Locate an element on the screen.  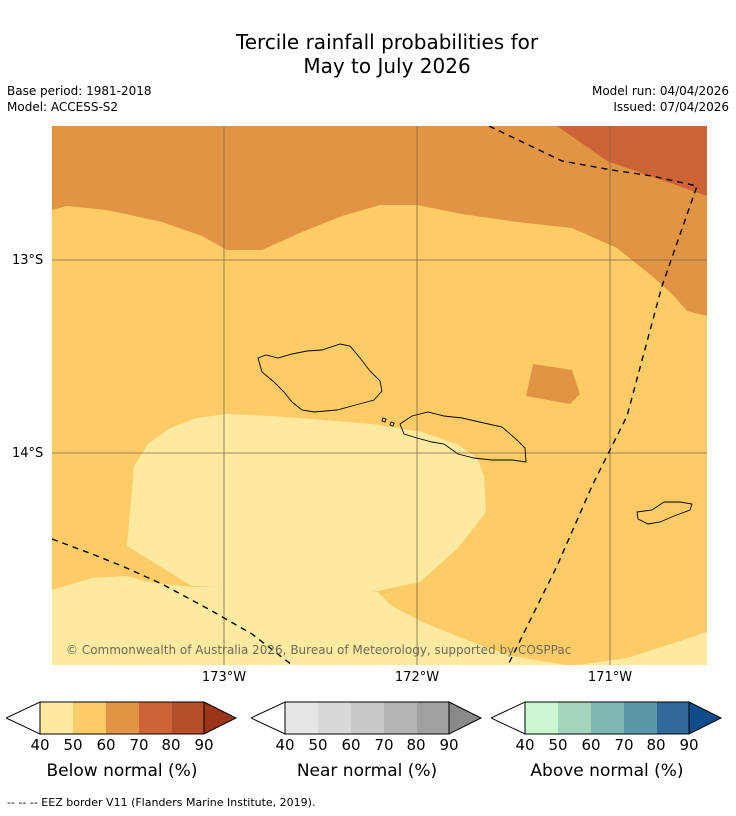
region-below-60-70-patch is located at coordinates (553, 384).